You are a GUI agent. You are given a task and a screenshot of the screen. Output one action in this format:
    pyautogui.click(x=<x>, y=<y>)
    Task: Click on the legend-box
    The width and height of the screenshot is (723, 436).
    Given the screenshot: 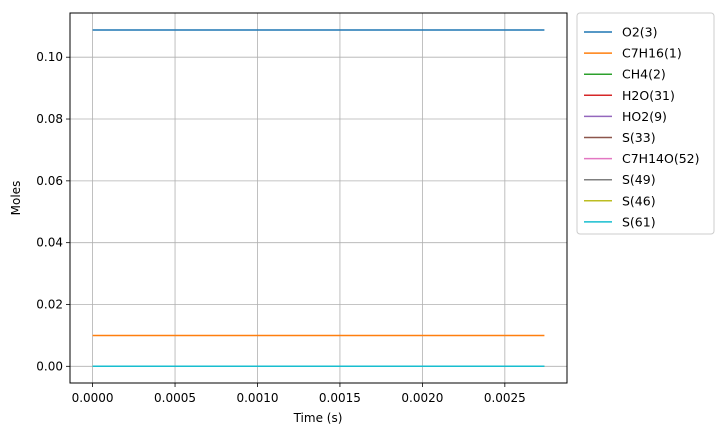 What is the action you would take?
    pyautogui.click(x=645, y=123)
    